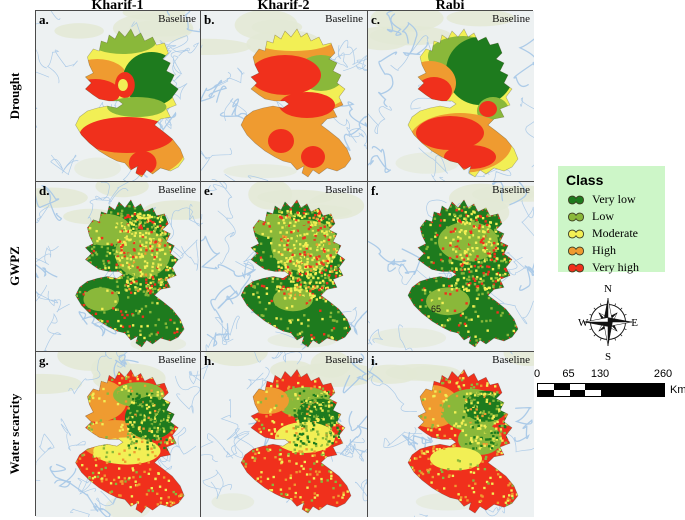 Image resolution: width=685 pixels, height=520 pixels. I want to click on legend-swatch-moderate-icon, so click(576, 233).